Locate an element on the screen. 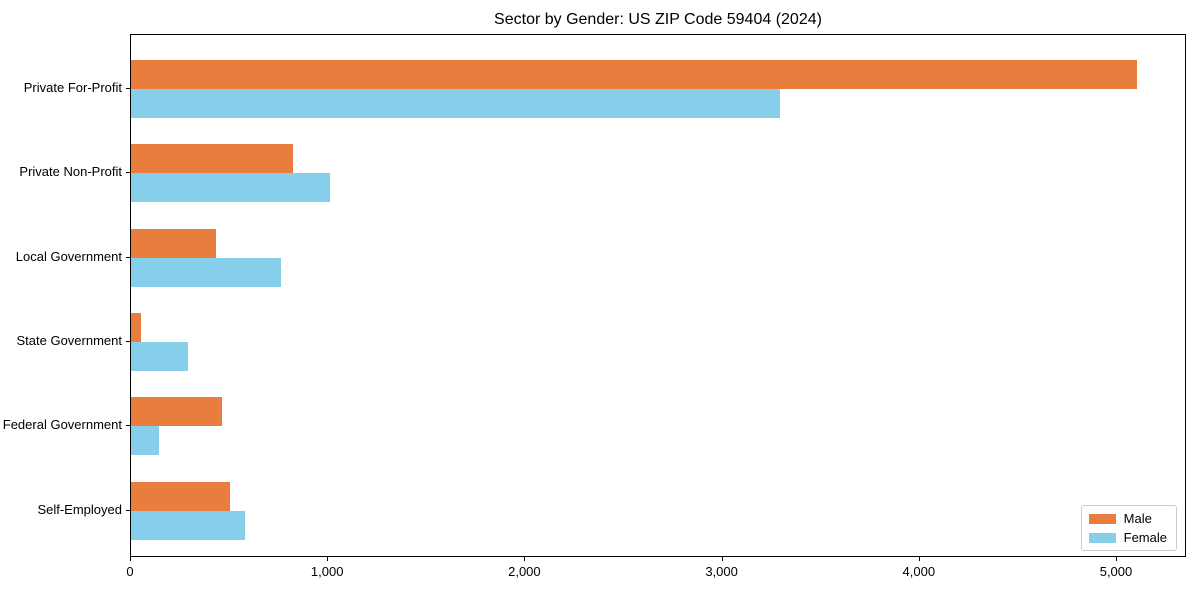 The width and height of the screenshot is (1200, 600). legend-item-female: Female is located at coordinates (1127, 537).